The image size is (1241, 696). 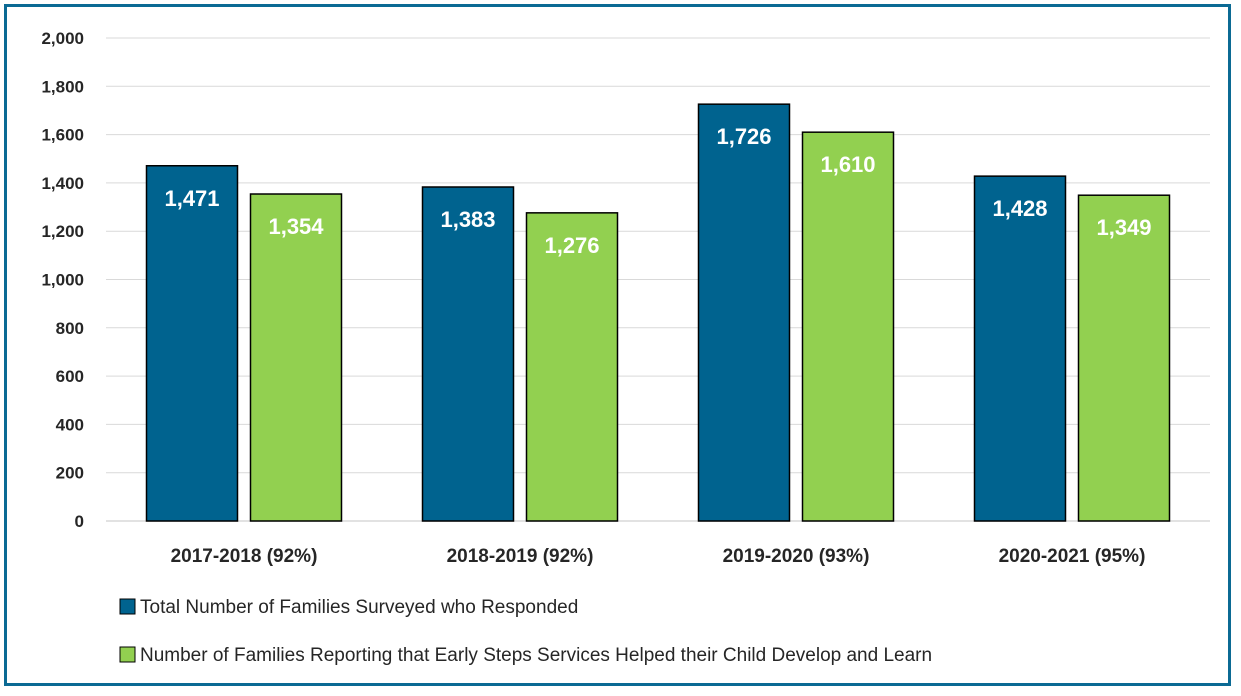 What do you see at coordinates (62, 231) in the screenshot?
I see `y-tick-label: 1,200` at bounding box center [62, 231].